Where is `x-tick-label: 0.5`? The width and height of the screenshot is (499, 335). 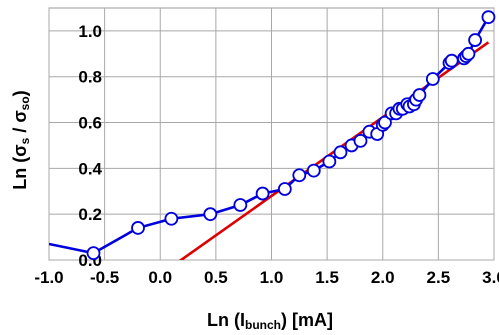 x-tick-label: 0.5 is located at coordinates (216, 277).